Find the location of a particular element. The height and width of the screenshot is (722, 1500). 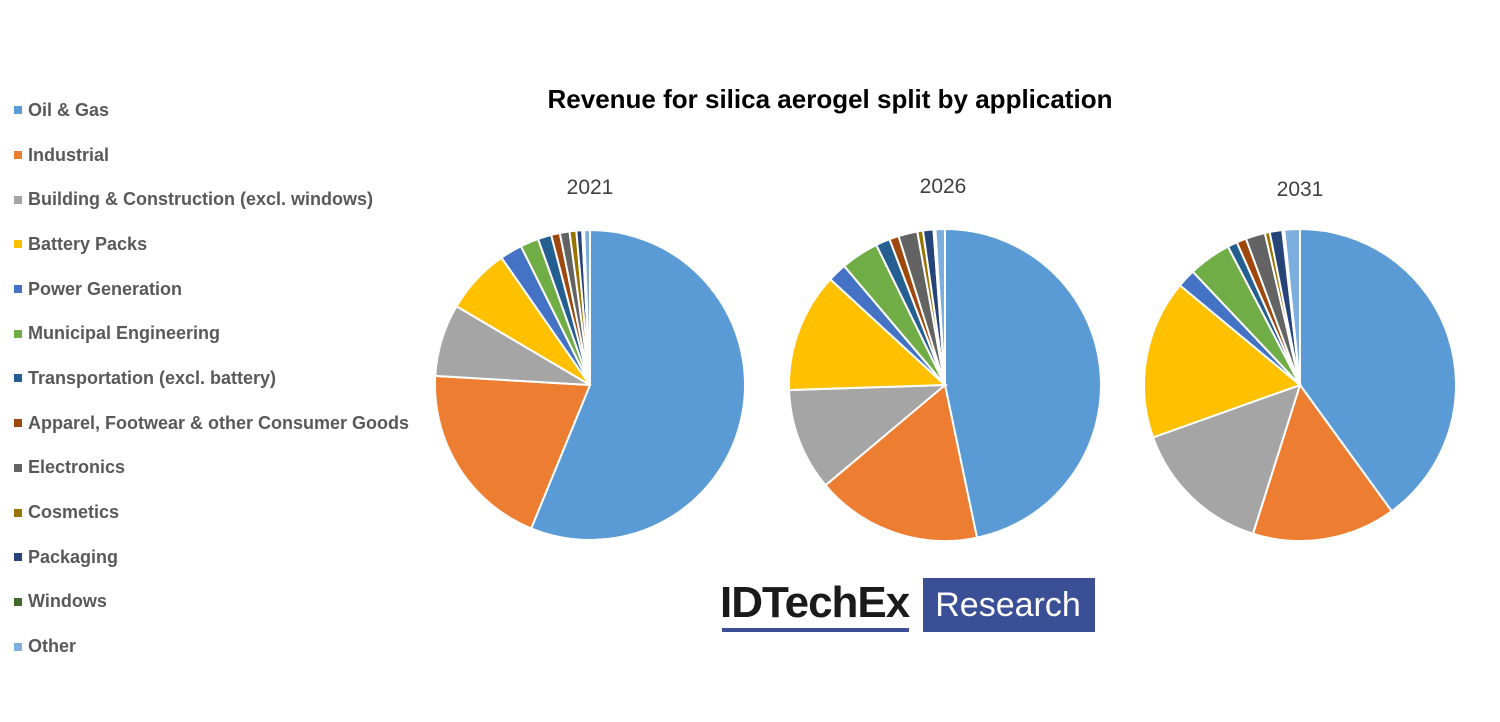

legend-label: Building & Construction (excl. windows) is located at coordinates (200, 199).